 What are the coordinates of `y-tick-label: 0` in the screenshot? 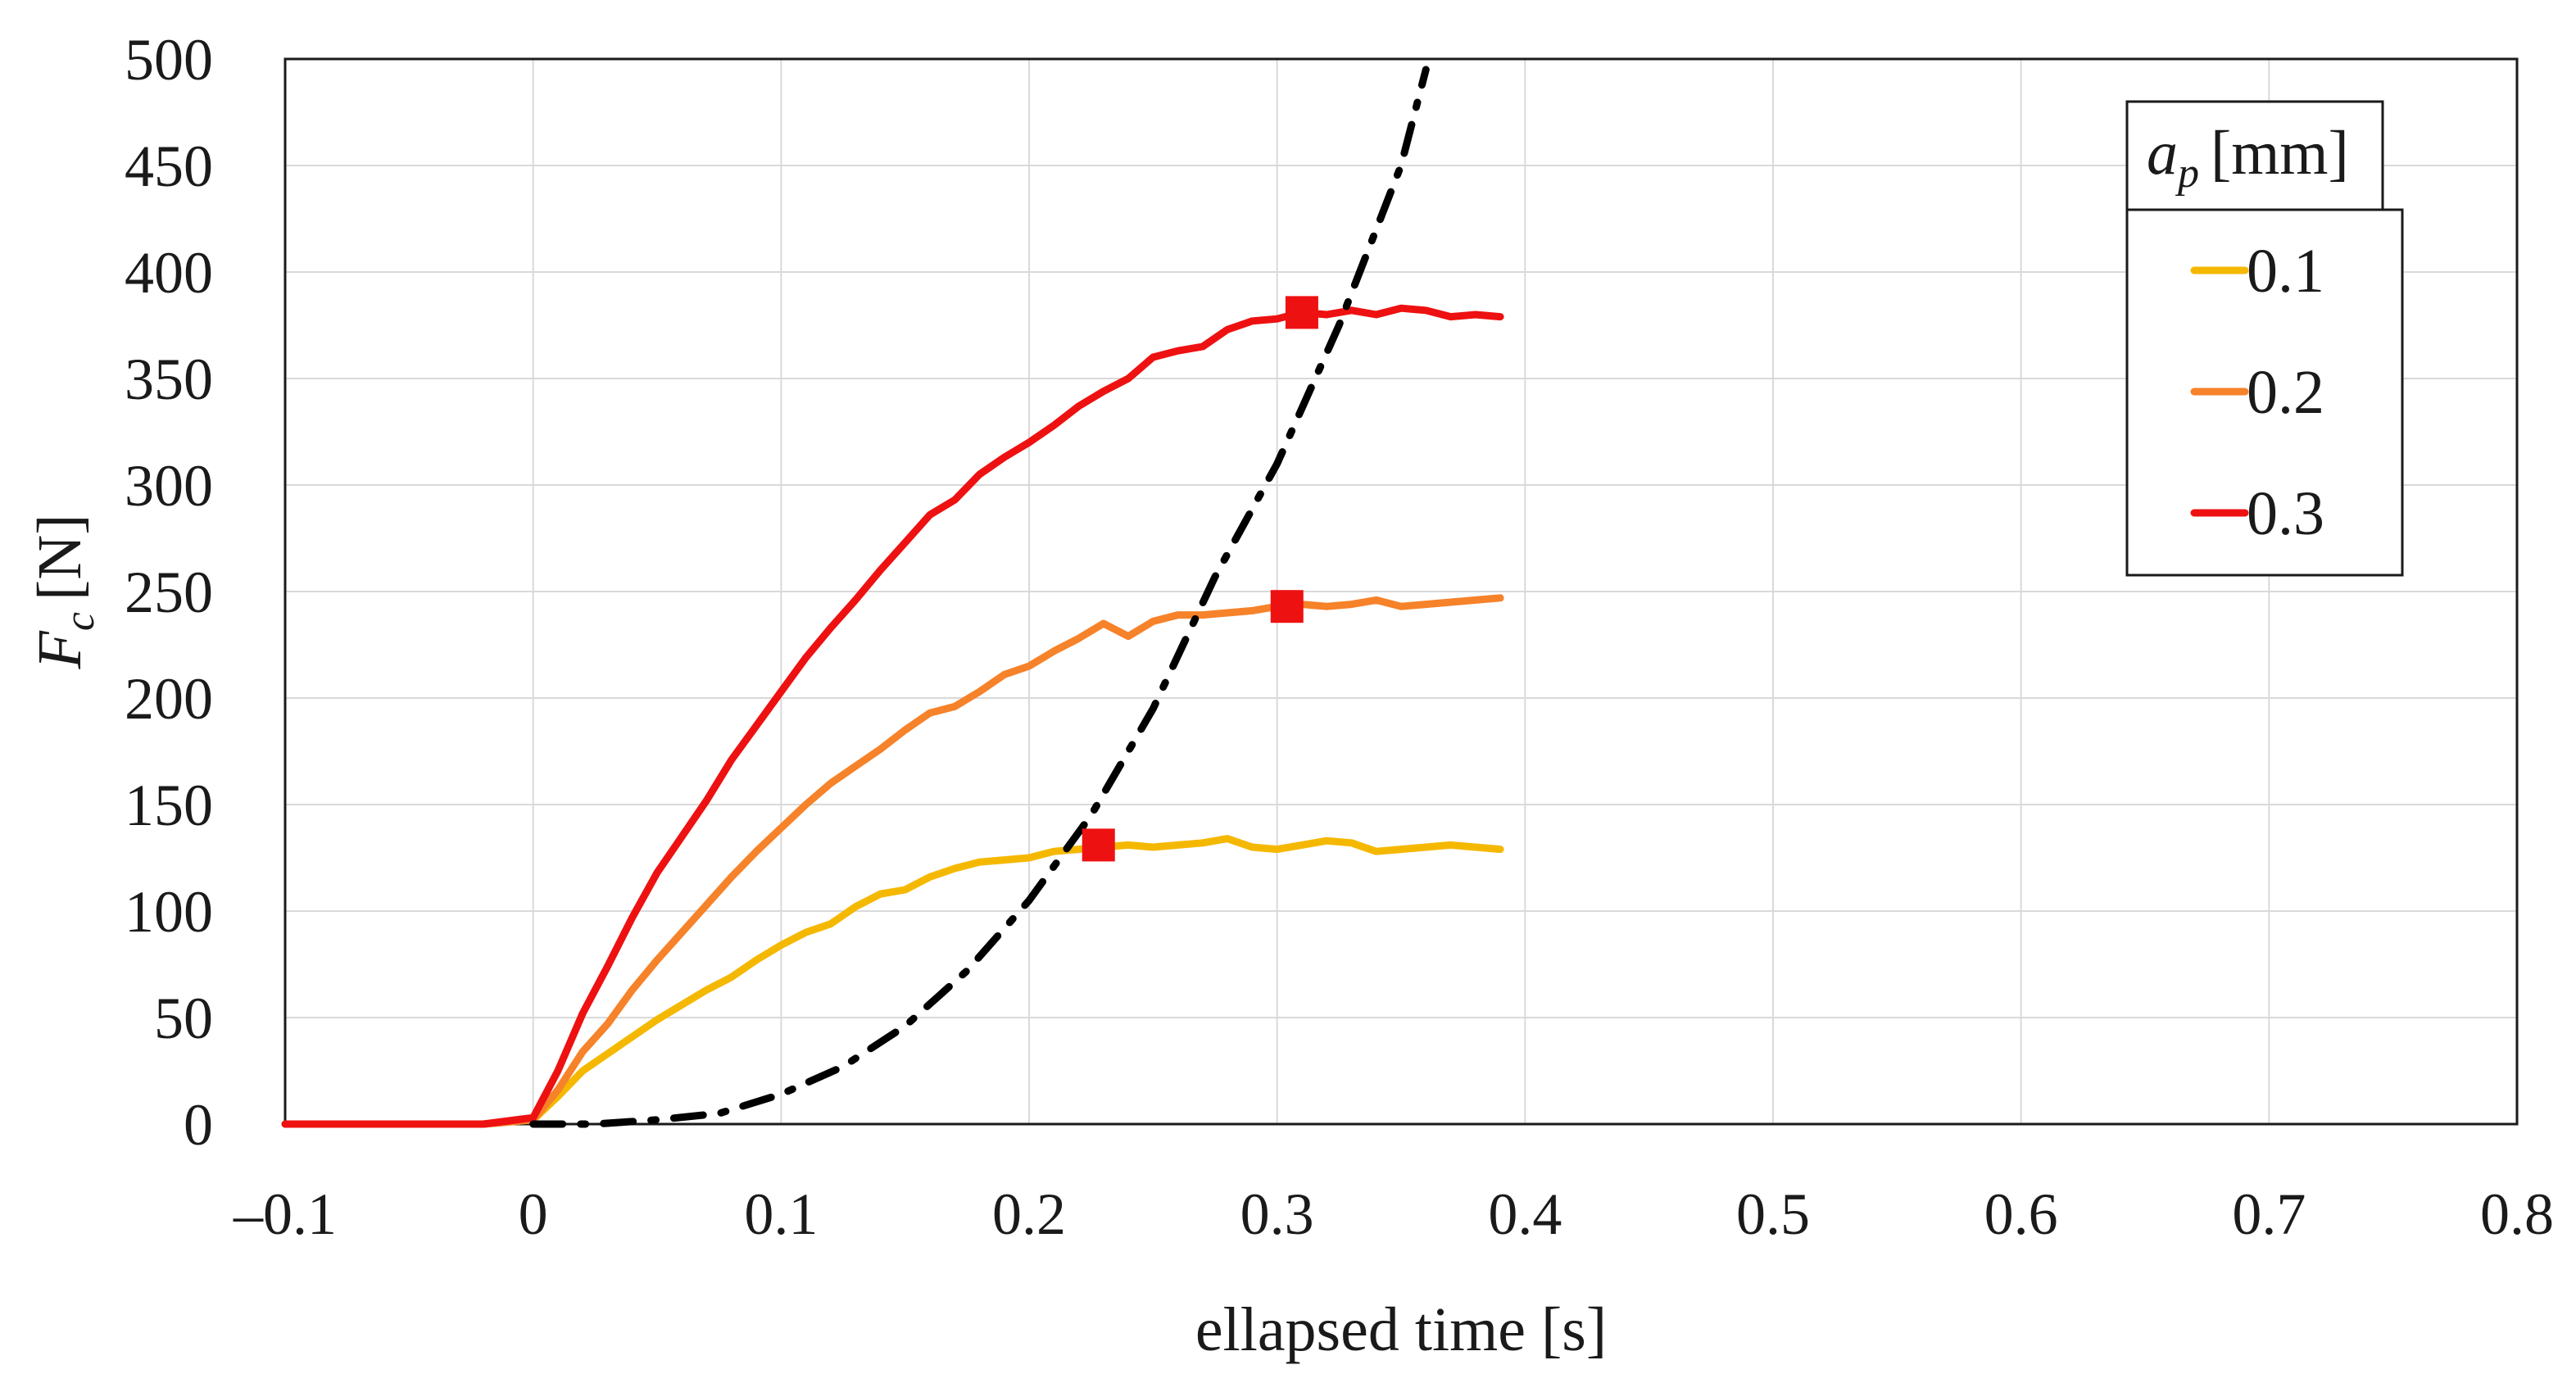 It's located at (199, 1125).